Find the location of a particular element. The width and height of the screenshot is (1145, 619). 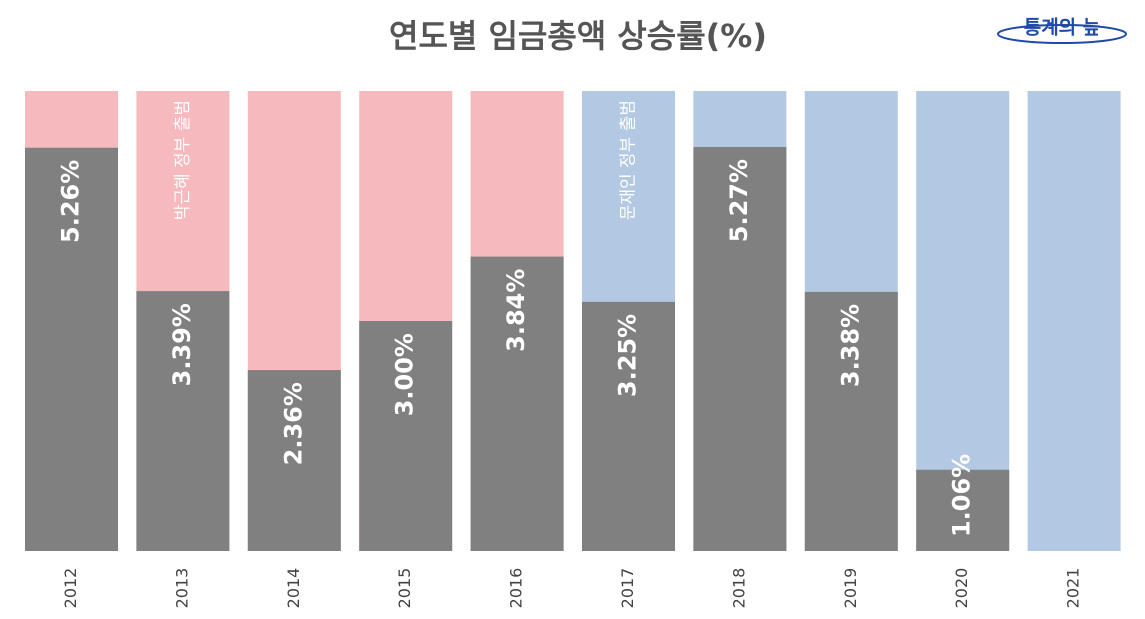

column-background is located at coordinates (1074, 321).